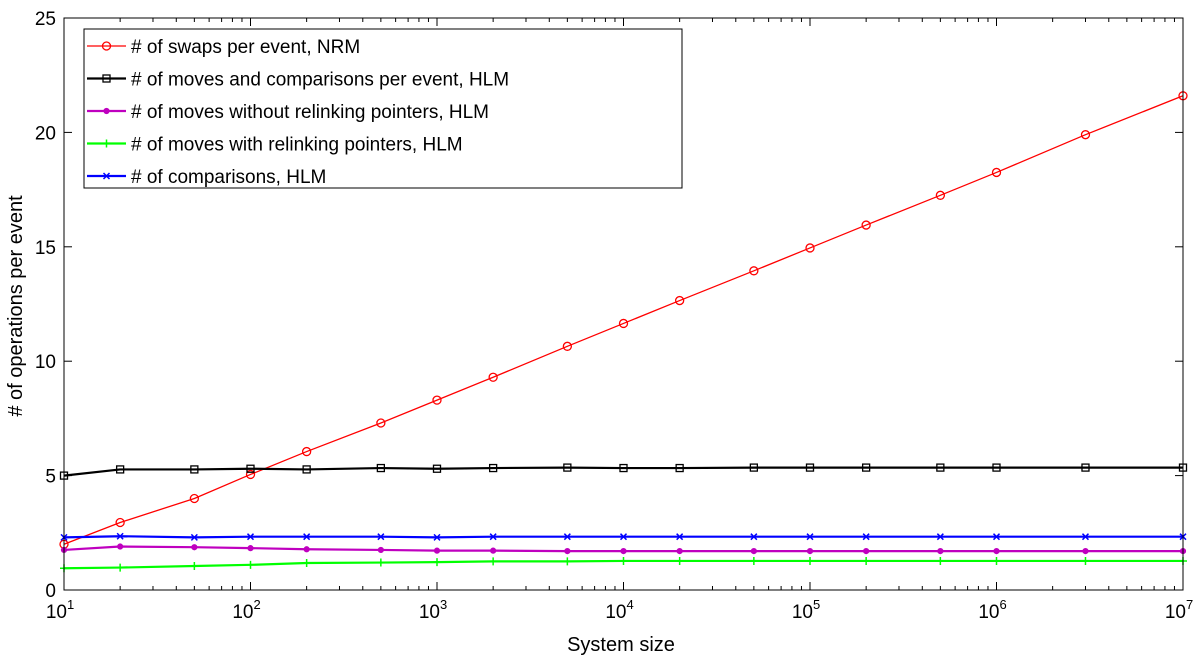  Describe the element at coordinates (16, 306) in the screenshot. I see `y-axis-label: # of operations per event` at that location.